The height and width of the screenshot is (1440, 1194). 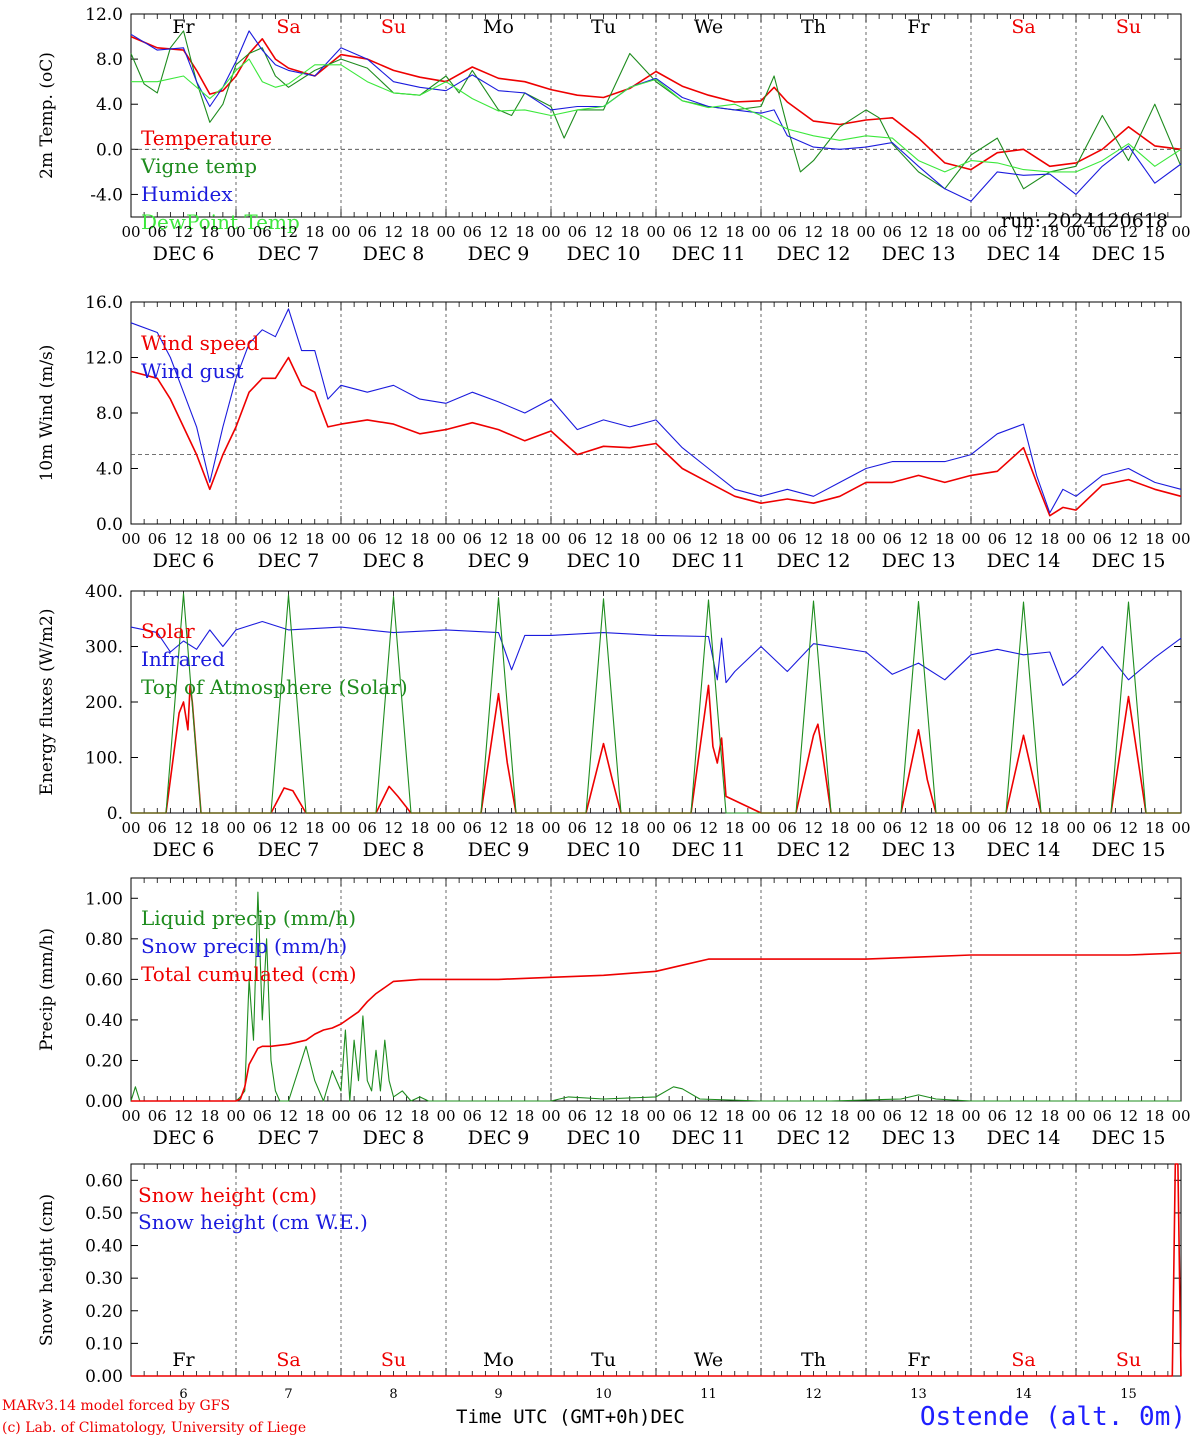 What do you see at coordinates (603, 27) in the screenshot?
I see `day-label: Tu` at bounding box center [603, 27].